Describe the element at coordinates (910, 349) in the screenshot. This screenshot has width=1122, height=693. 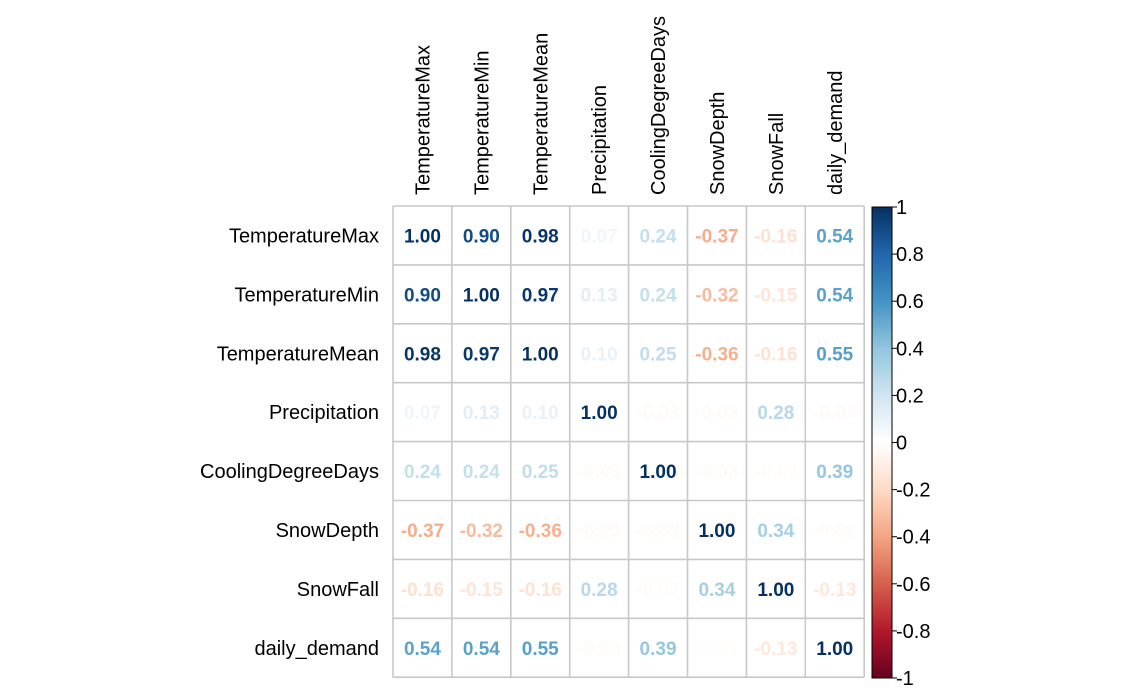
I see `legend-tick-label: 0.4` at that location.